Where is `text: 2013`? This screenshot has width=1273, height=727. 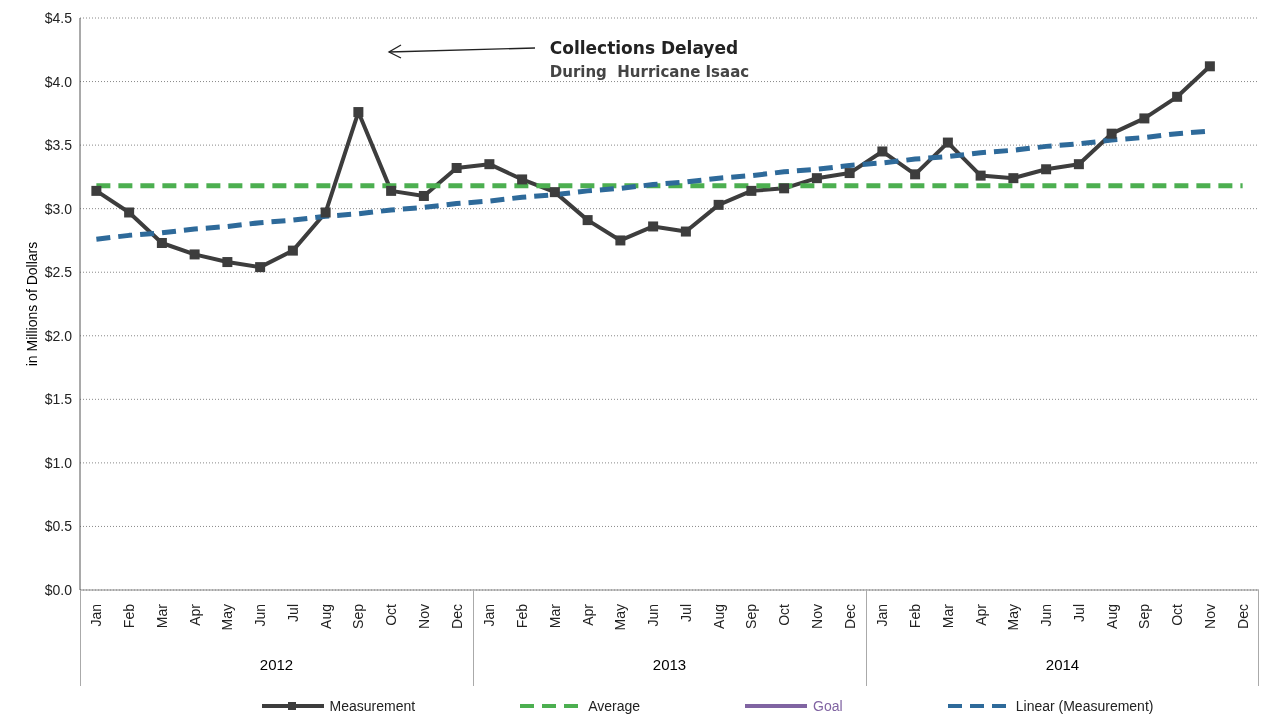 text: 2013 is located at coordinates (669, 664).